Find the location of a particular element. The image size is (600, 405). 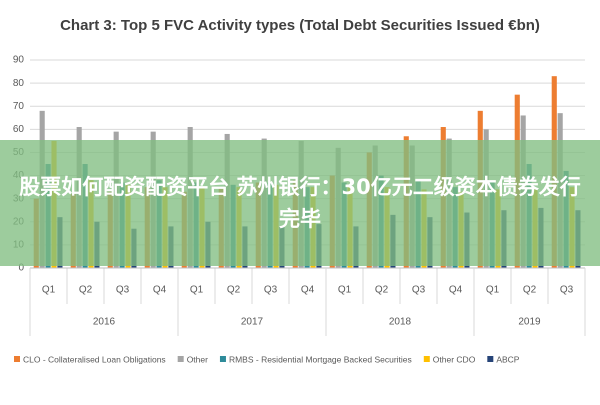

legend-label: Other is located at coordinates (197, 359).